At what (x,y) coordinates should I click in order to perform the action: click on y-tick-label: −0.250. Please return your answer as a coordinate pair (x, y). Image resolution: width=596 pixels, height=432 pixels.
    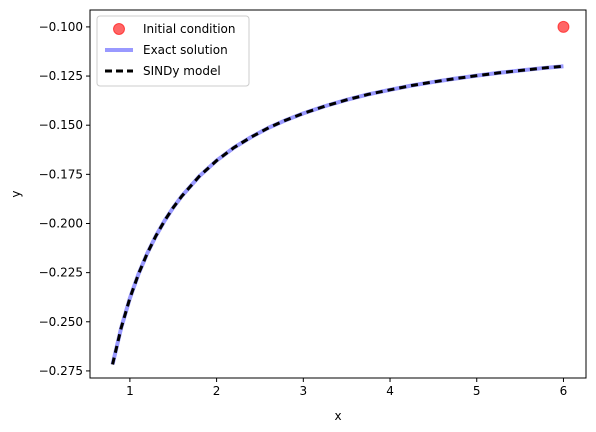
    Looking at the image, I should click on (61, 322).